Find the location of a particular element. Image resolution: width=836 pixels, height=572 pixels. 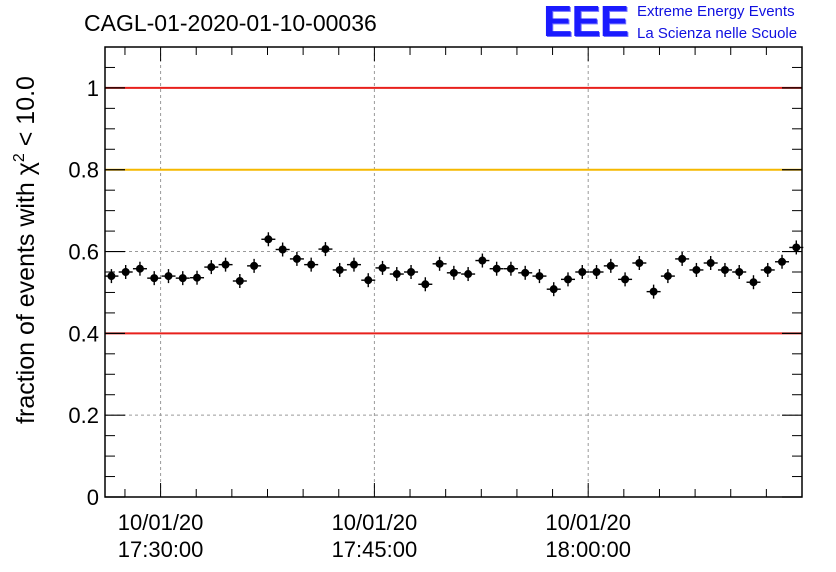

logo-mark: EEE is located at coordinates (586, 23).